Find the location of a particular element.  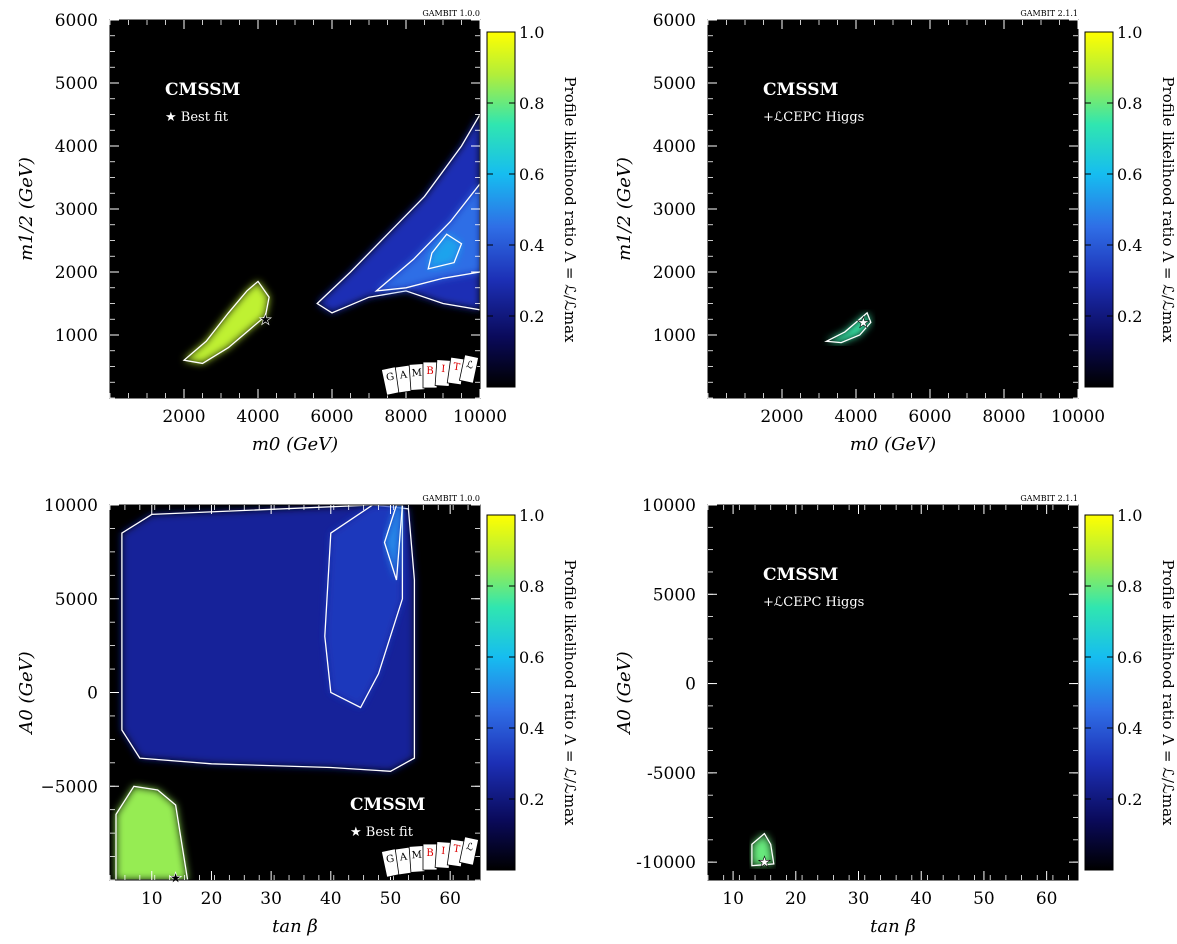

contour-focus-point-core is located at coordinates (427, 237).